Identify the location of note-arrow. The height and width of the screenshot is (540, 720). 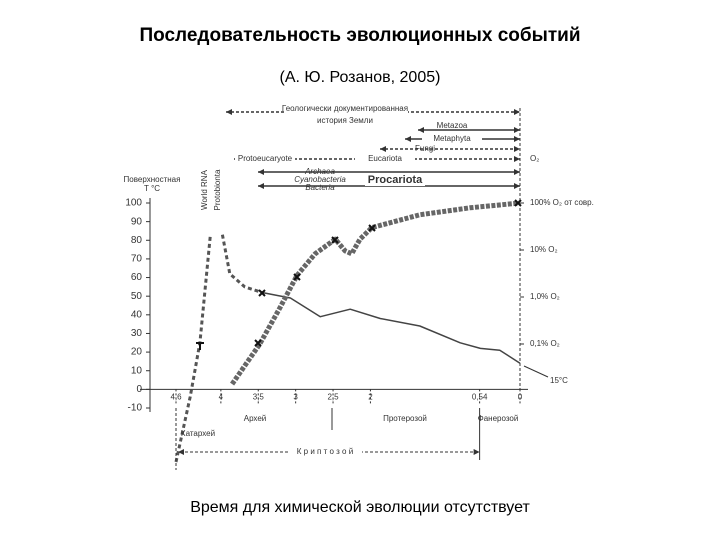
(536, 371).